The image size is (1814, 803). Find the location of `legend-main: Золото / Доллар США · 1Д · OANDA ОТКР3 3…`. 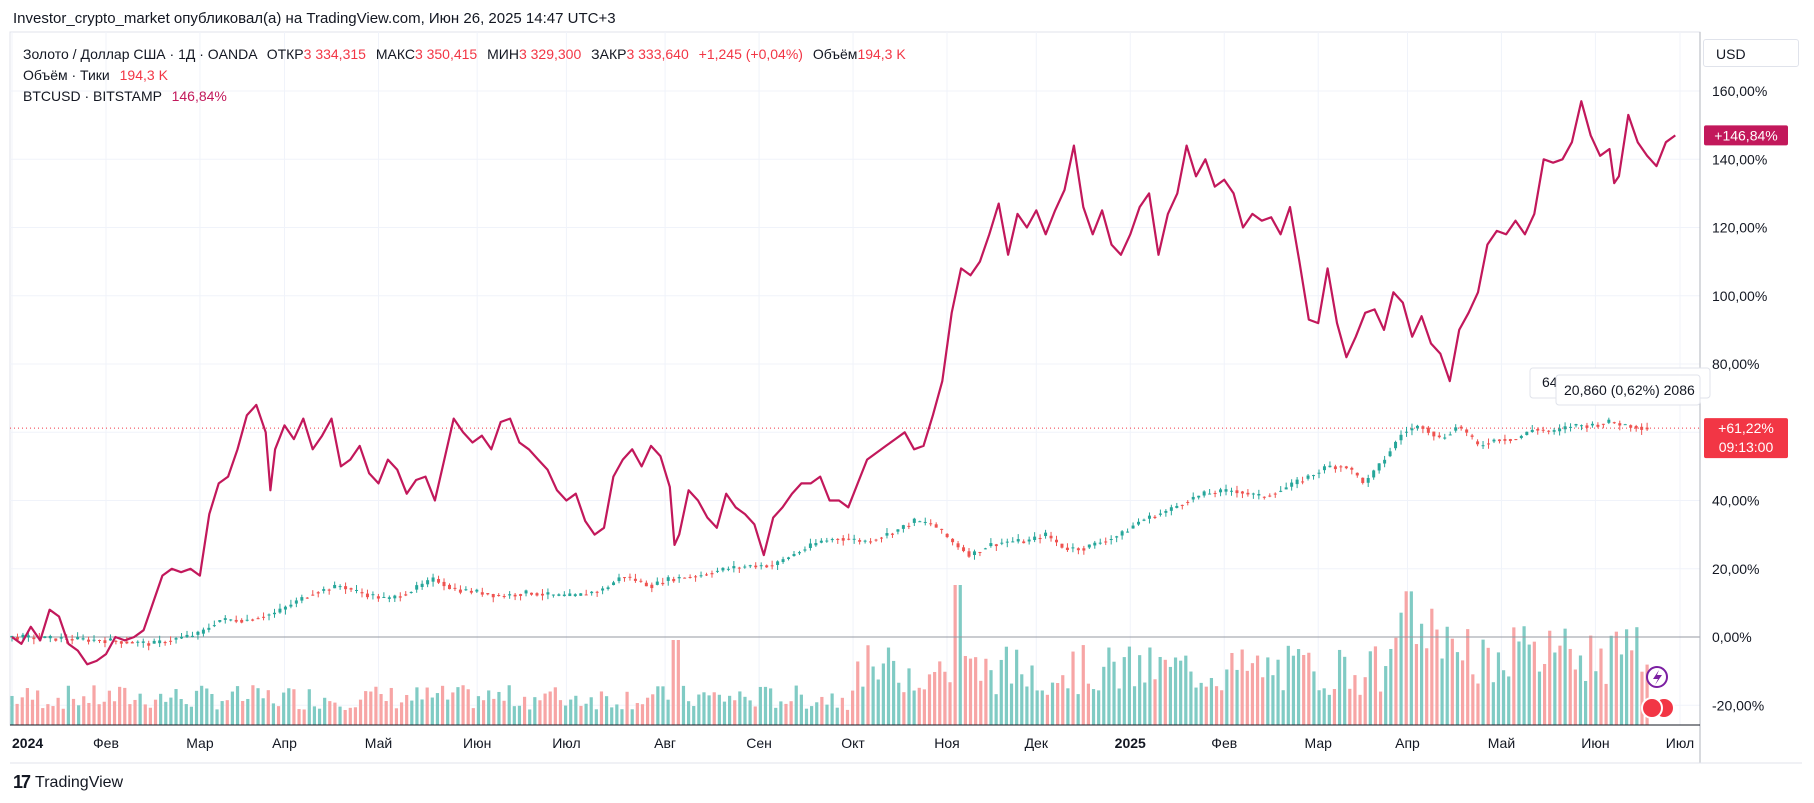

legend-main: Золото / Доллар США · 1Д · OANDA ОТКР3 3… is located at coordinates (464, 54).